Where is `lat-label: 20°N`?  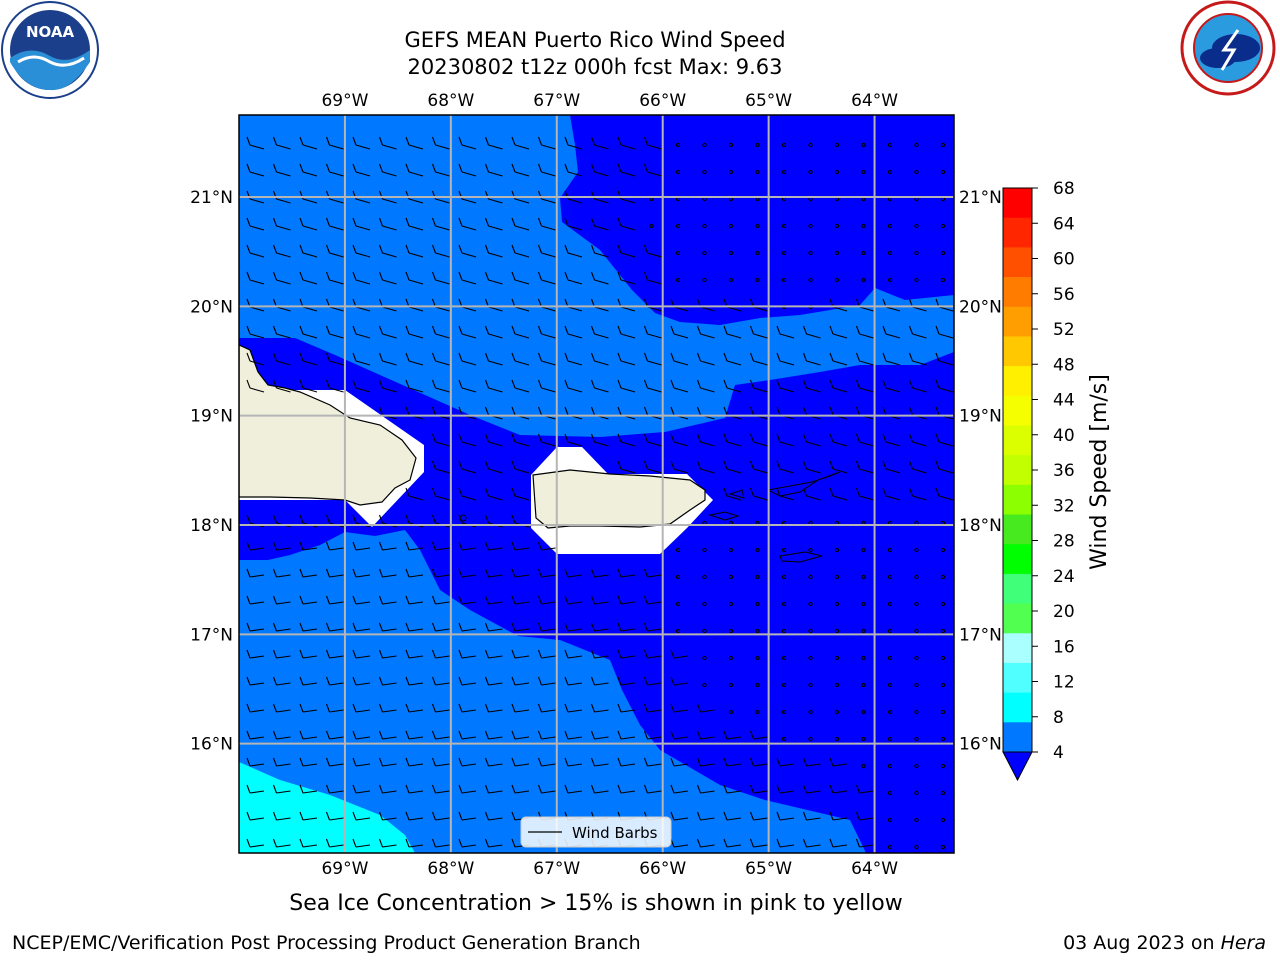 lat-label: 20°N is located at coordinates (211, 307).